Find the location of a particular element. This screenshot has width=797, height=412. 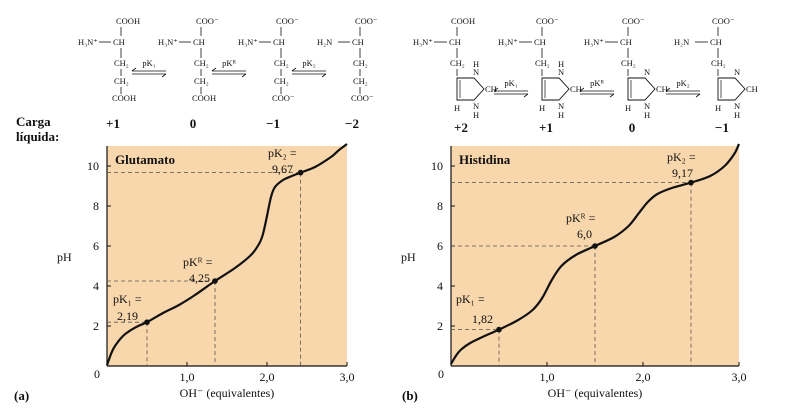

panel-a-label: (a) is located at coordinates (21, 395).